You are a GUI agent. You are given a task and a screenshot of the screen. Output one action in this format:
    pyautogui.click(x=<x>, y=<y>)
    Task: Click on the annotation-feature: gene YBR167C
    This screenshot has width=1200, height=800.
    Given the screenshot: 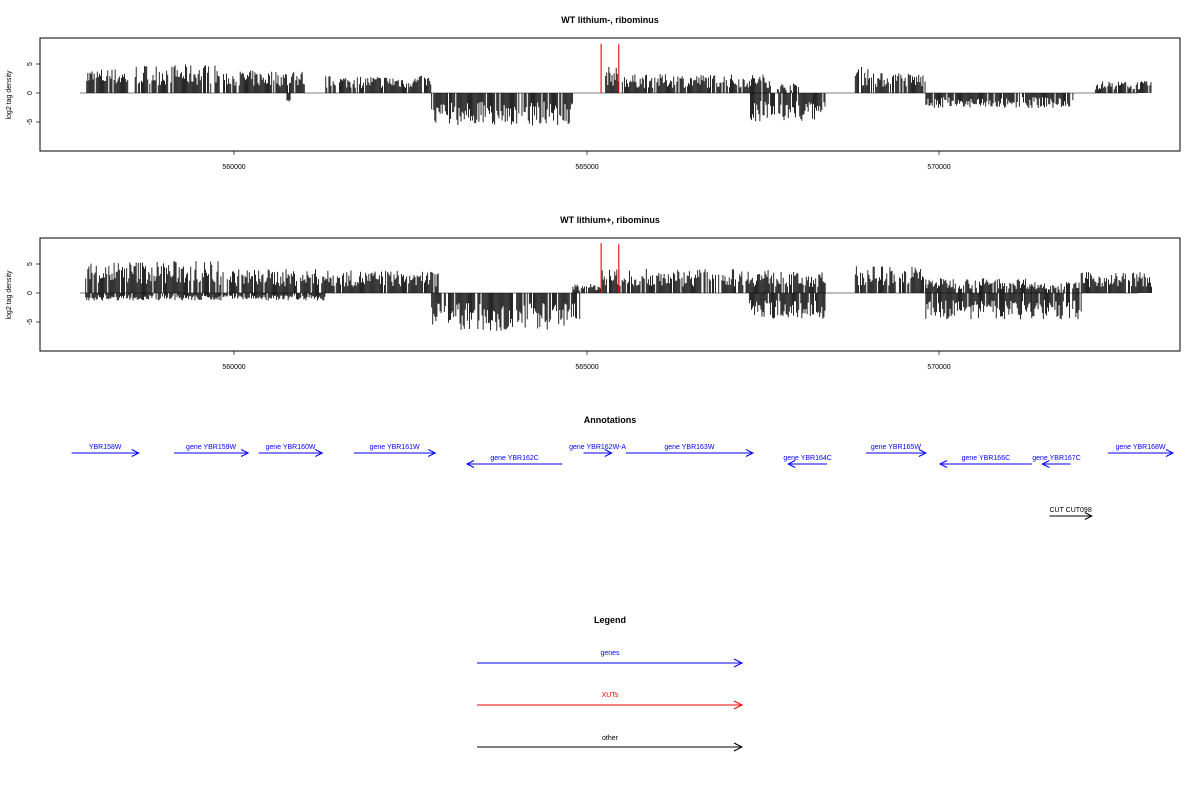 What is the action you would take?
    pyautogui.click(x=1056, y=461)
    